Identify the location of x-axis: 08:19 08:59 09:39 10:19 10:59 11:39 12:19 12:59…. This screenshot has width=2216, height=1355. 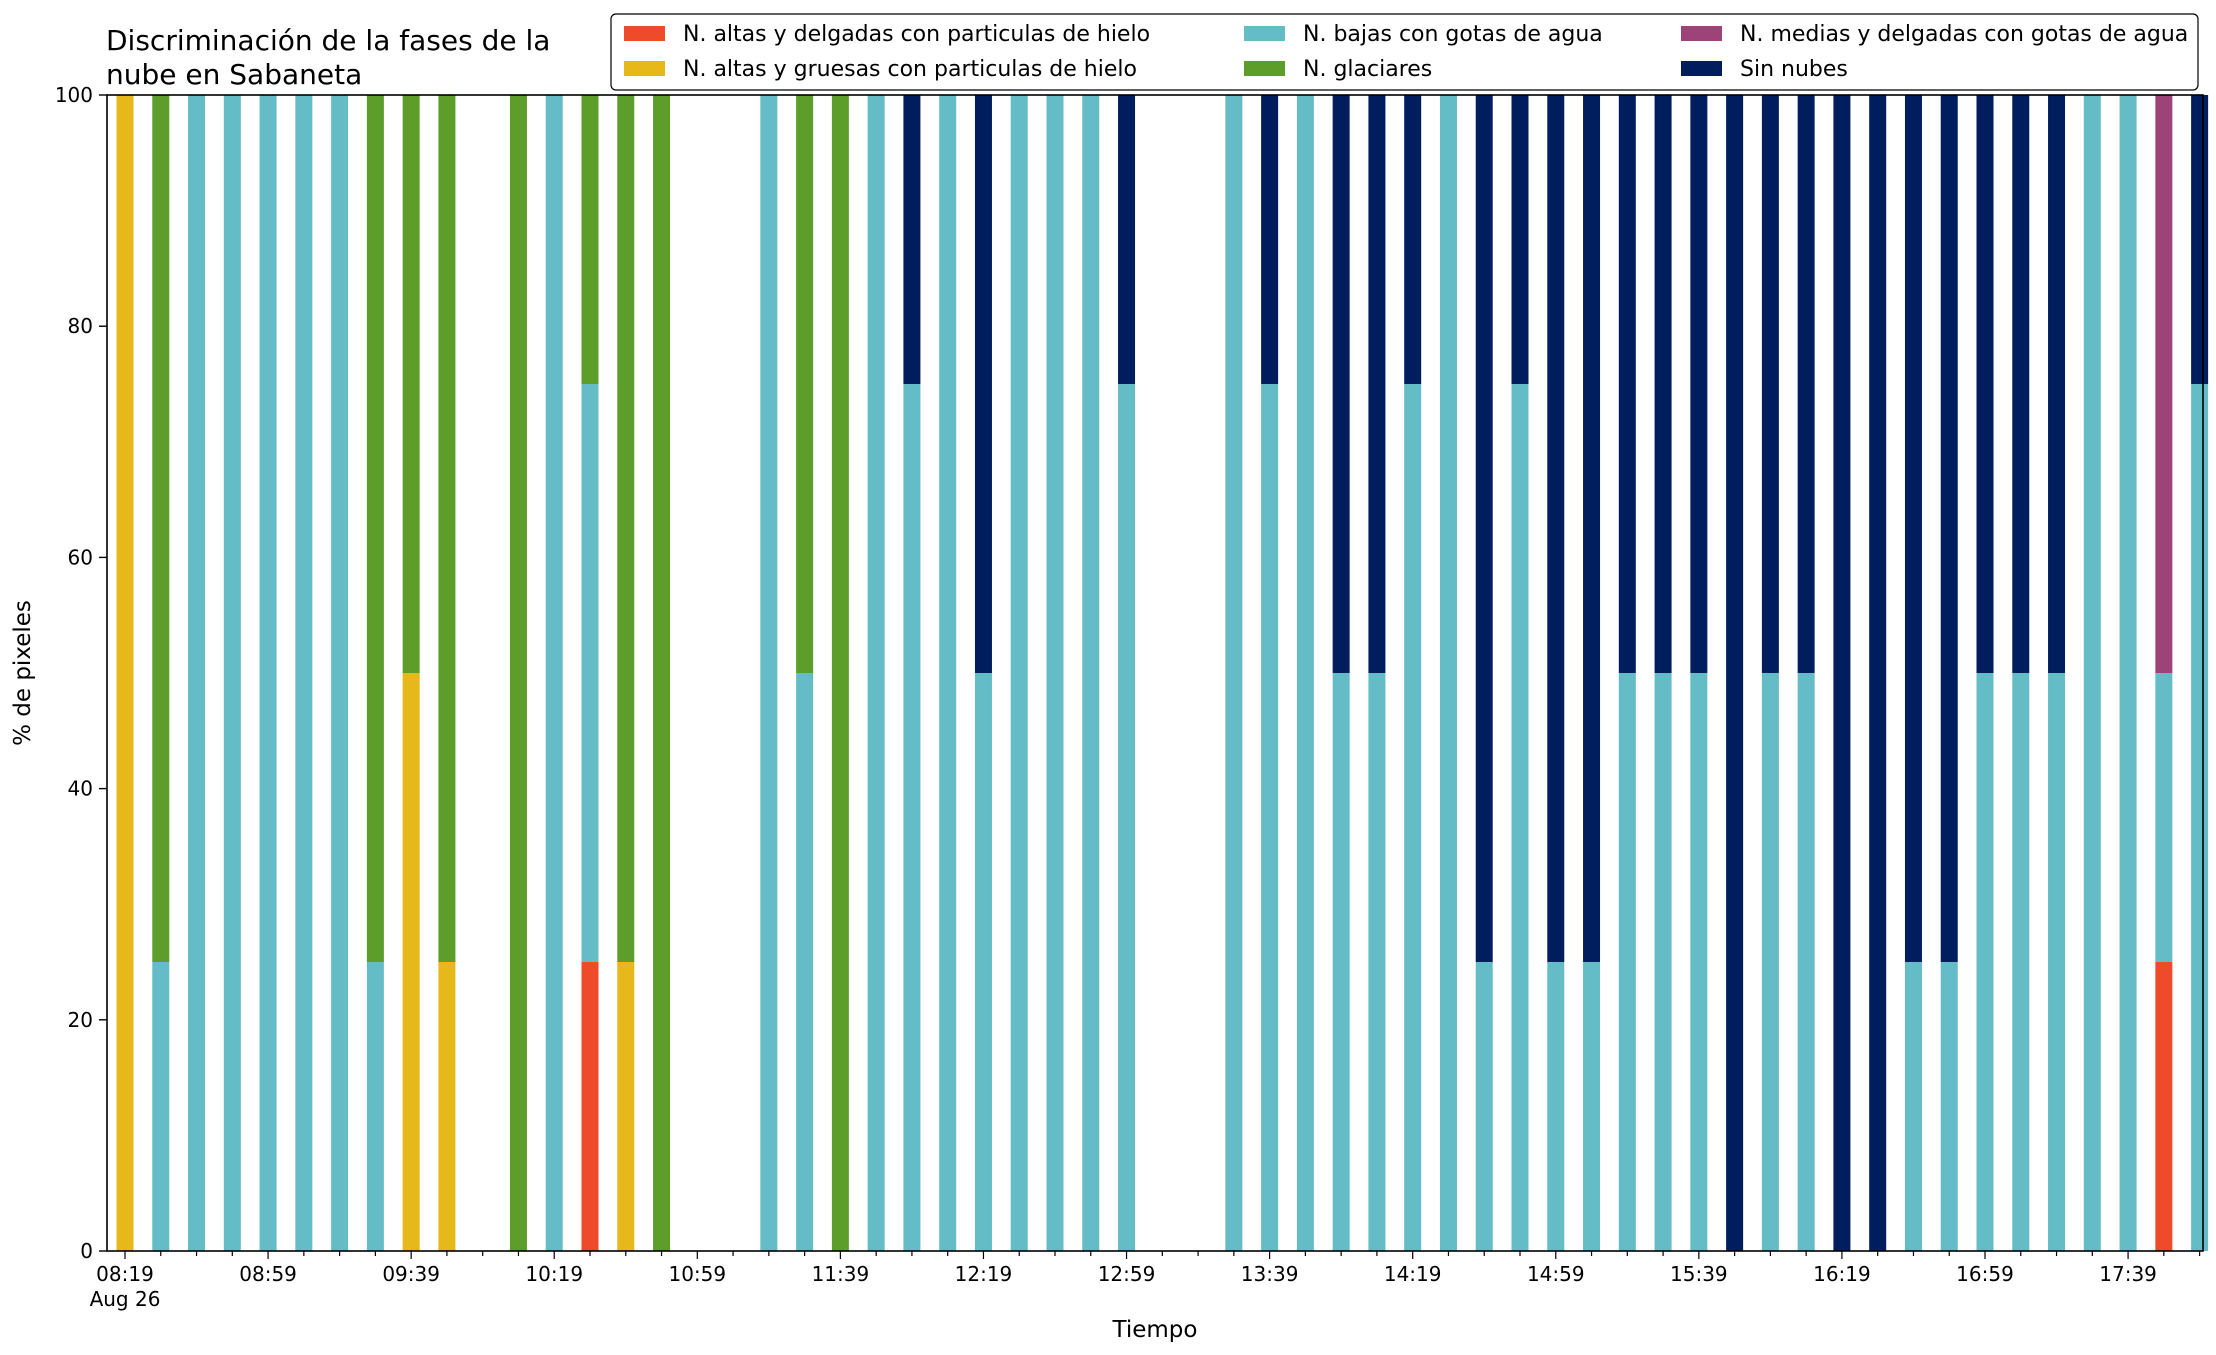
(1145, 1281).